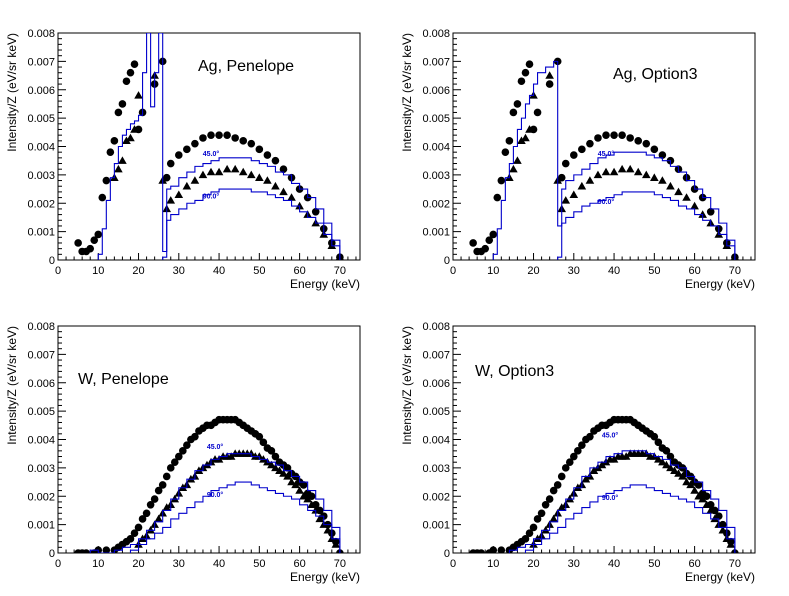 The image size is (789, 596). What do you see at coordinates (179, 564) in the screenshot?
I see `x-tick-label: 30` at bounding box center [179, 564].